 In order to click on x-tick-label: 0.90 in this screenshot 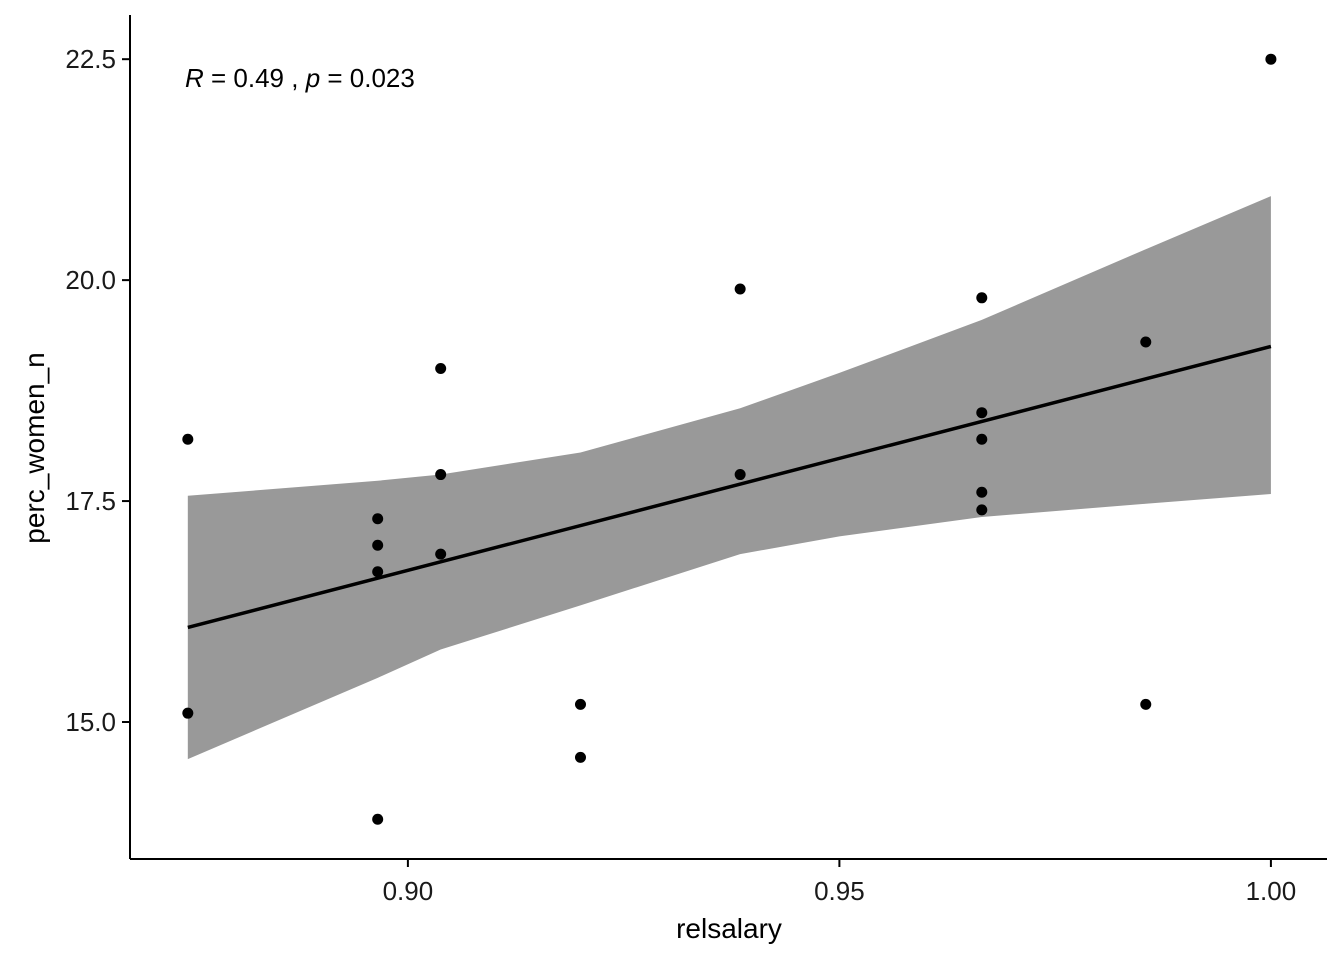, I will do `click(408, 891)`.